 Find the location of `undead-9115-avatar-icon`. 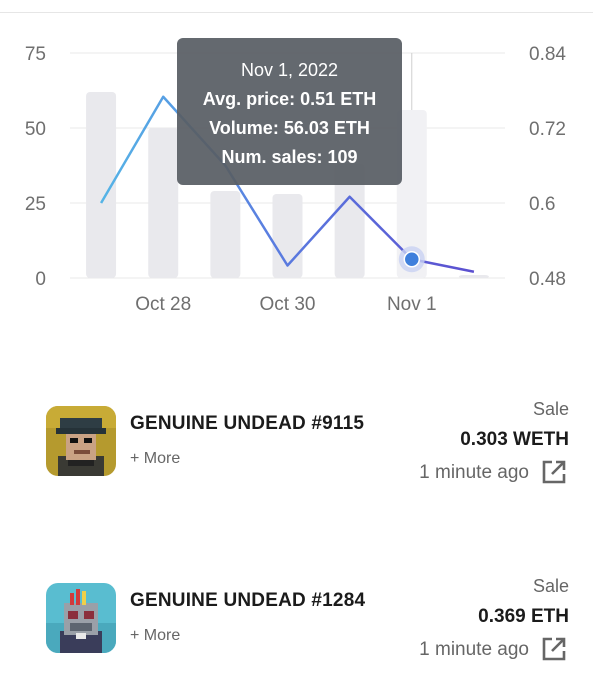

undead-9115-avatar-icon is located at coordinates (81, 441).